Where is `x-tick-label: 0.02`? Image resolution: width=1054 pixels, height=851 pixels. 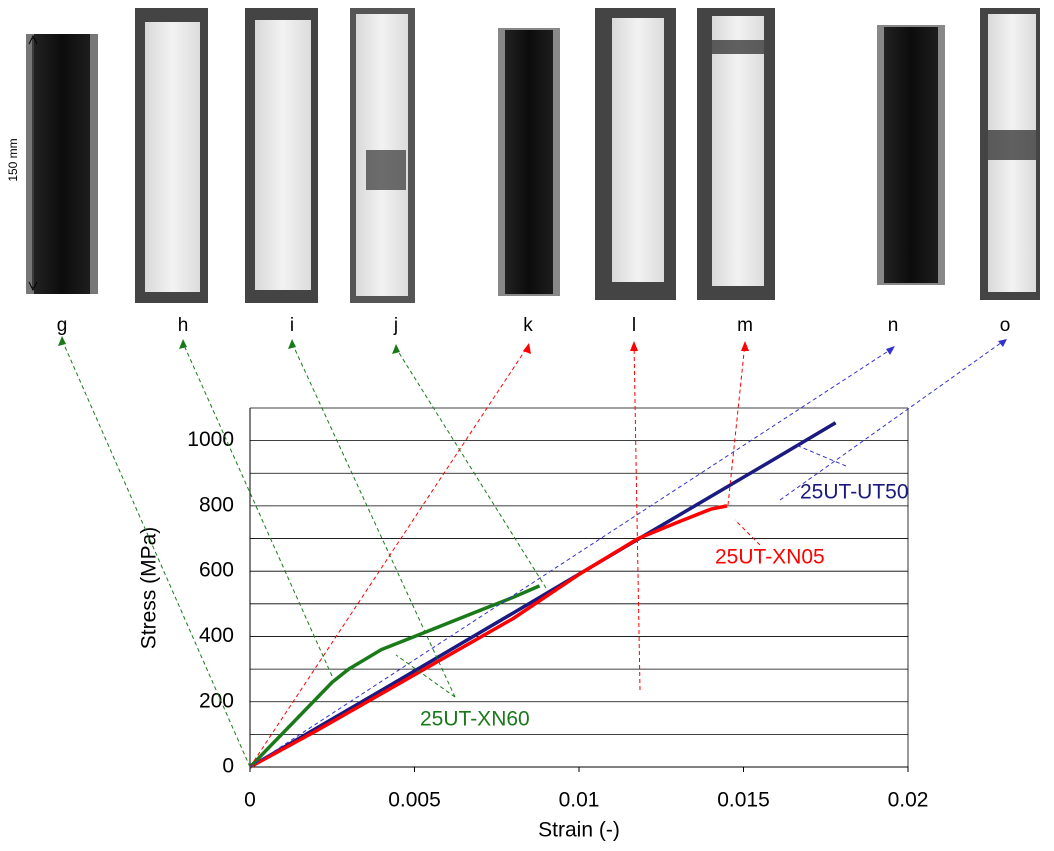 x-tick-label: 0.02 is located at coordinates (908, 800).